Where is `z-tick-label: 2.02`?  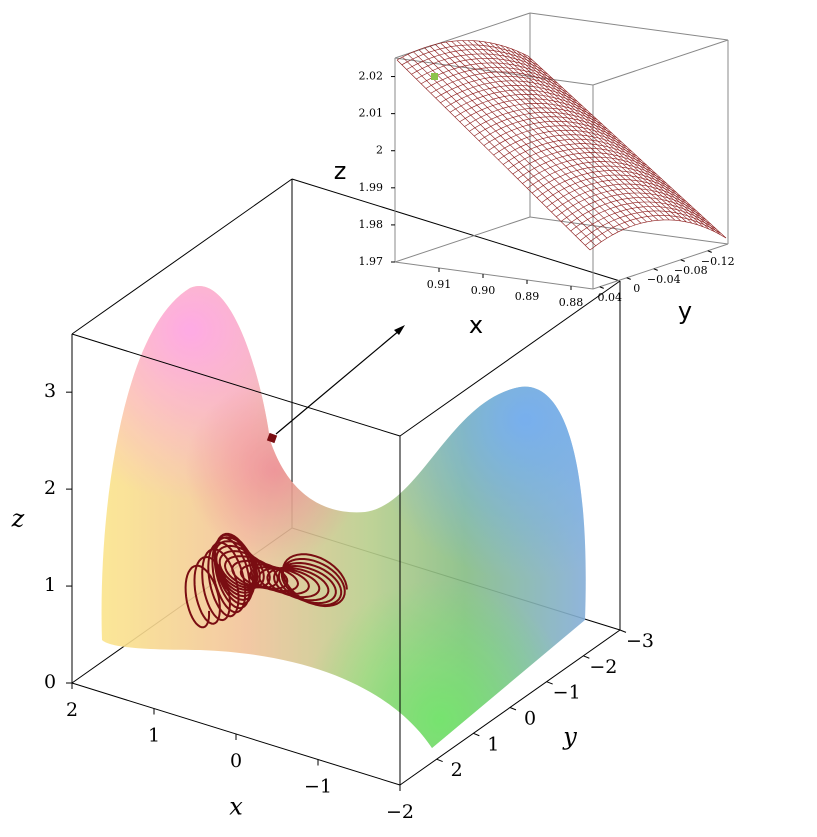 z-tick-label: 2.02 is located at coordinates (371, 76).